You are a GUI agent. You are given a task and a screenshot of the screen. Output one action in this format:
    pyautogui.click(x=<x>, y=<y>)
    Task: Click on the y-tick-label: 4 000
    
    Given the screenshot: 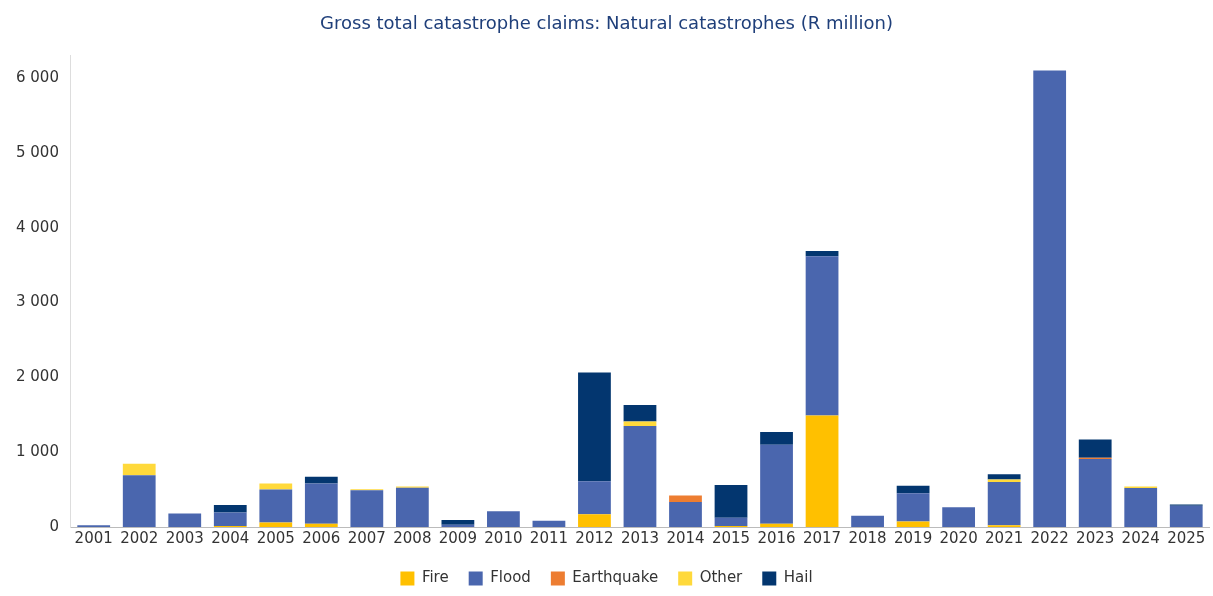 What is the action you would take?
    pyautogui.click(x=37, y=226)
    